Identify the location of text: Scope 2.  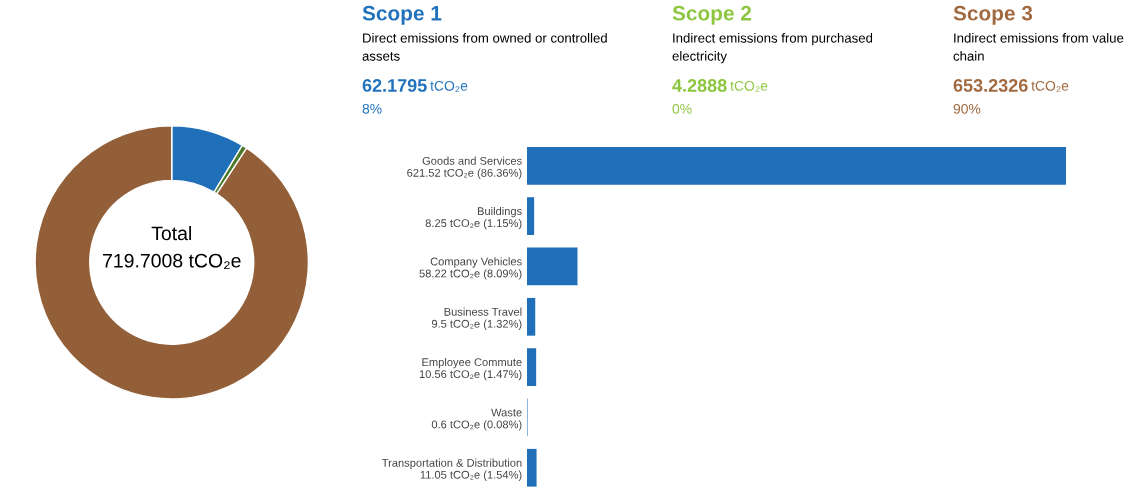
(712, 15).